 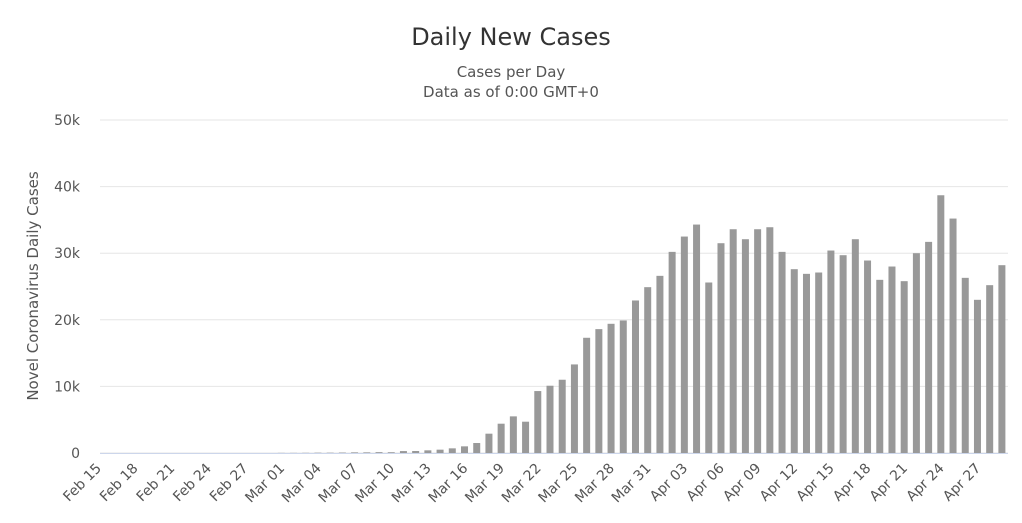 What do you see at coordinates (595, 484) in the screenshot?
I see `x-tick-label: Mar 28` at bounding box center [595, 484].